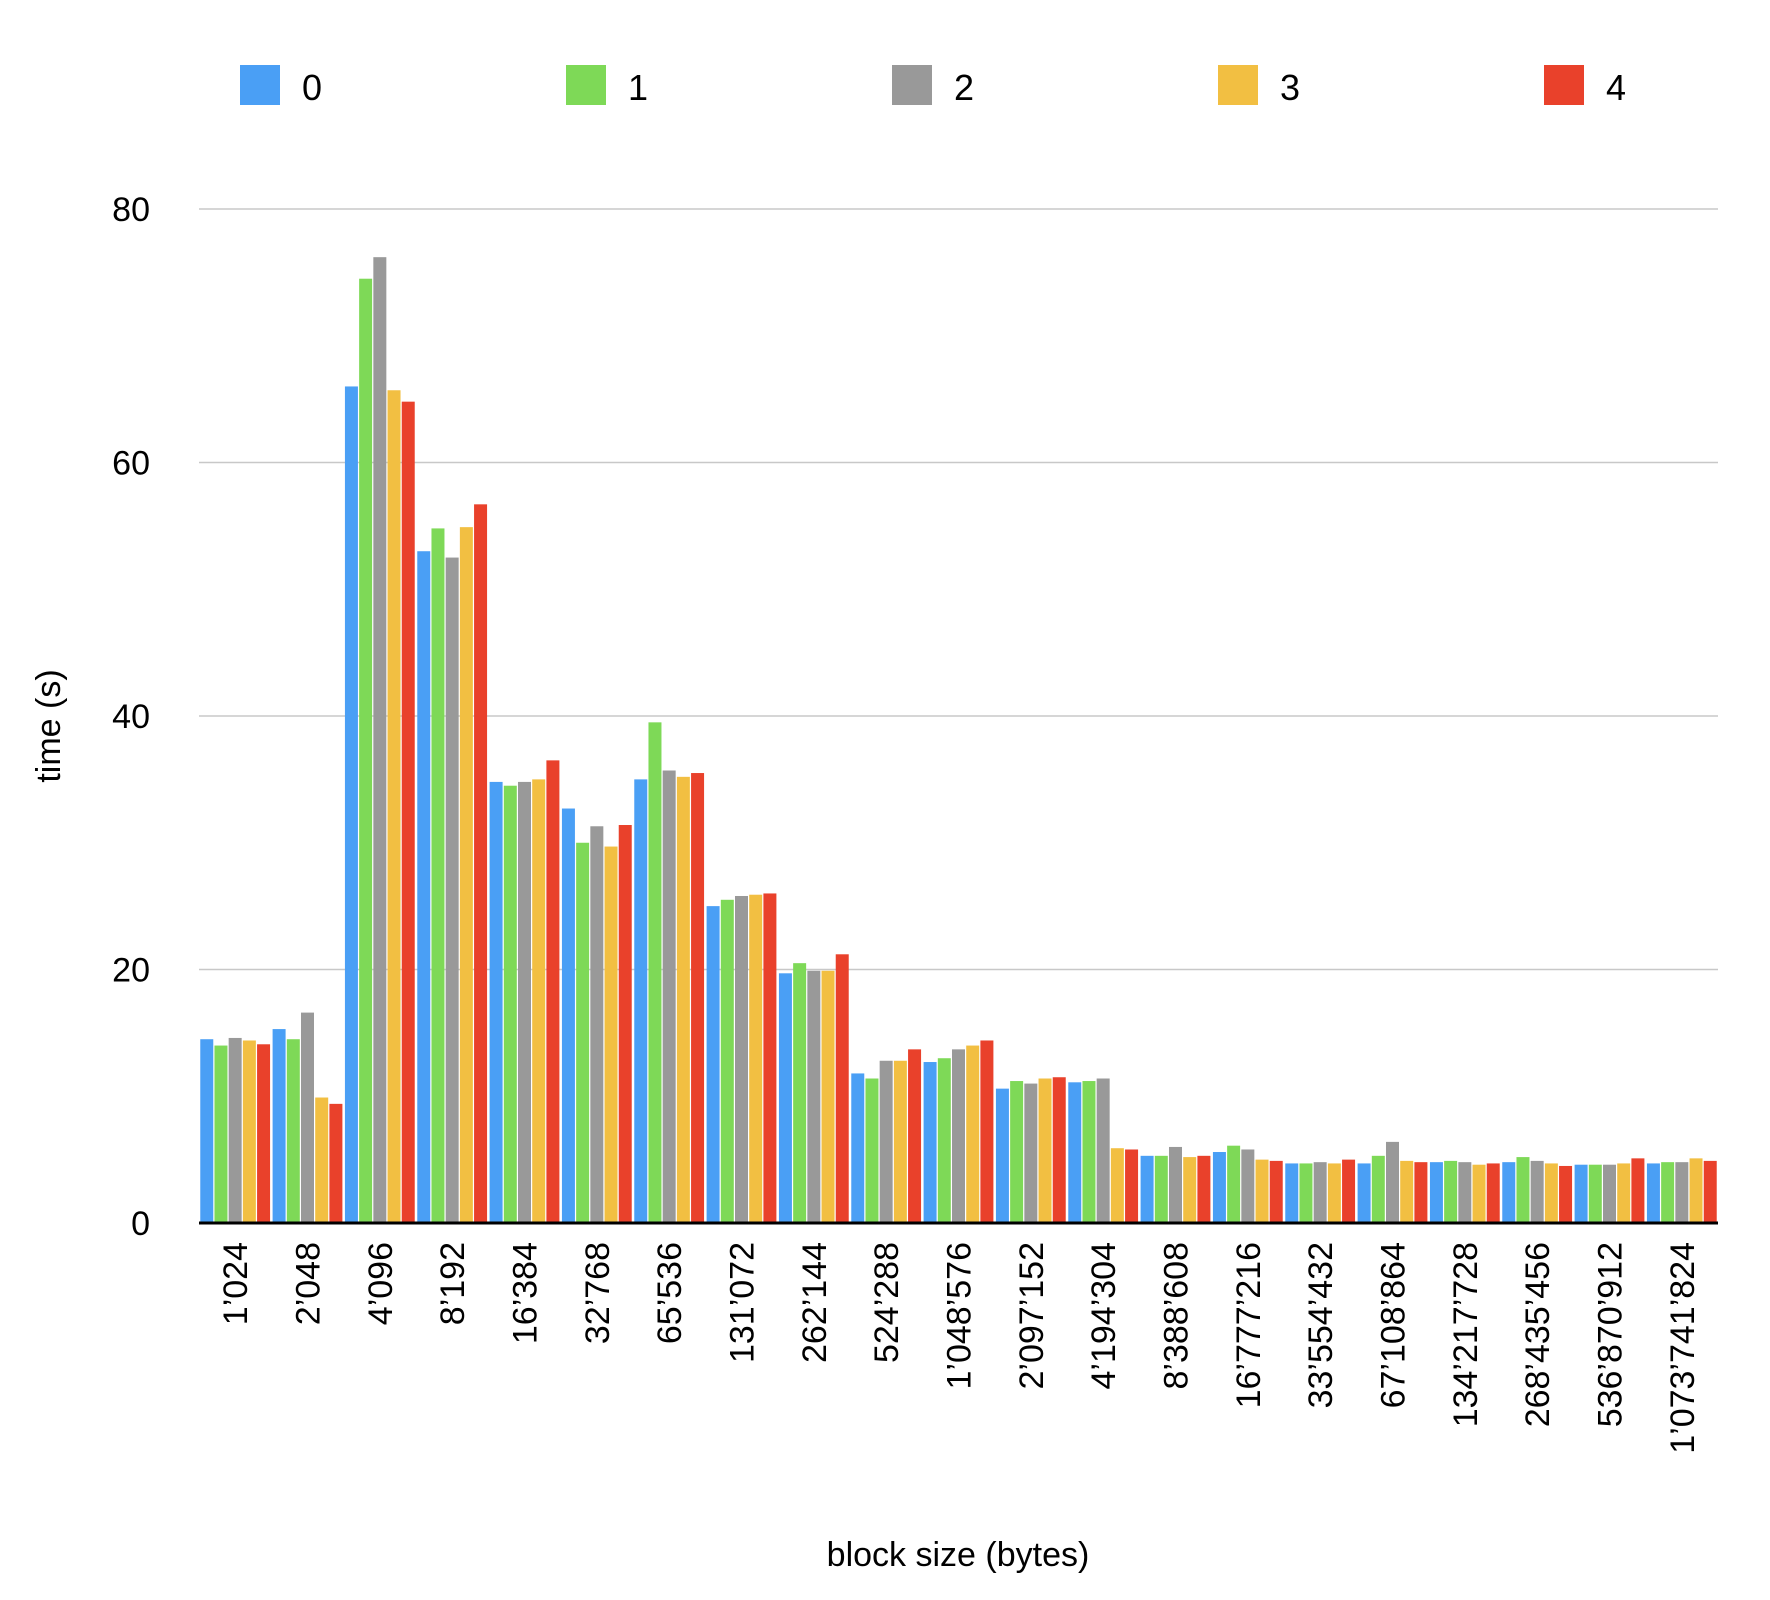  I want to click on y-tick-label: 40, so click(131, 717).